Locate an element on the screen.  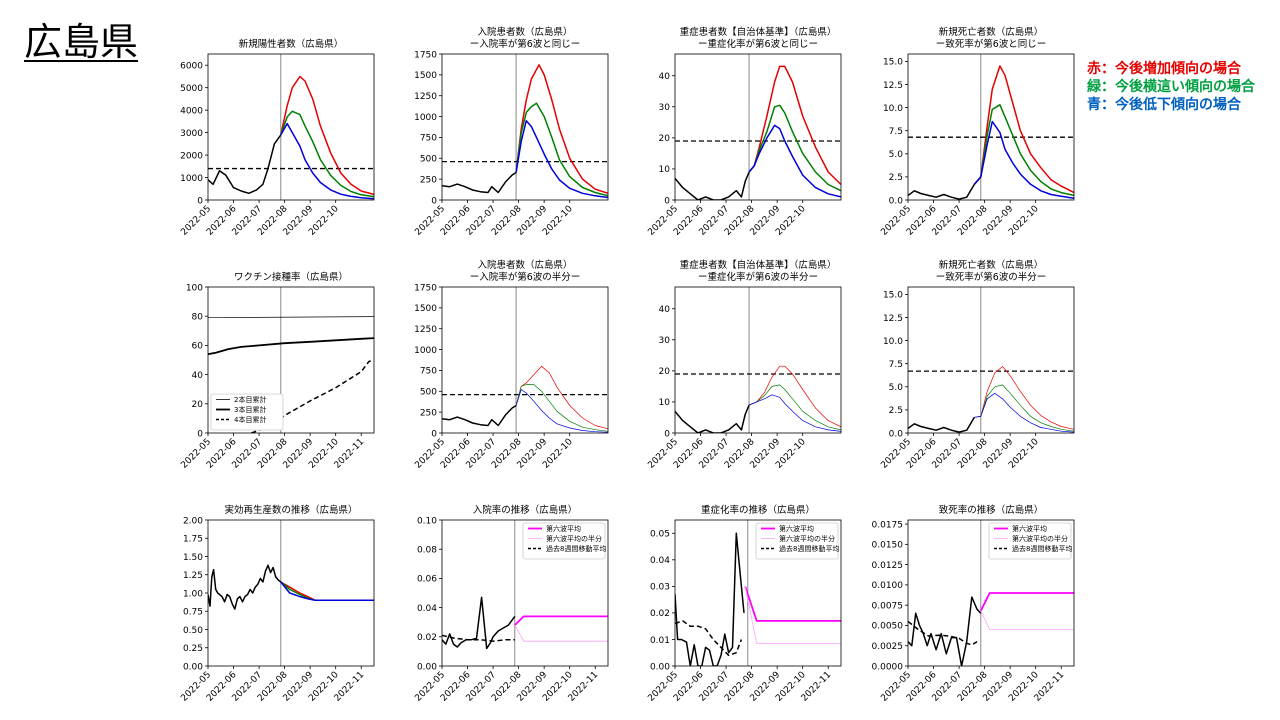
chart-title: ー致死率が第6波の半分ー is located at coordinates (991, 277).